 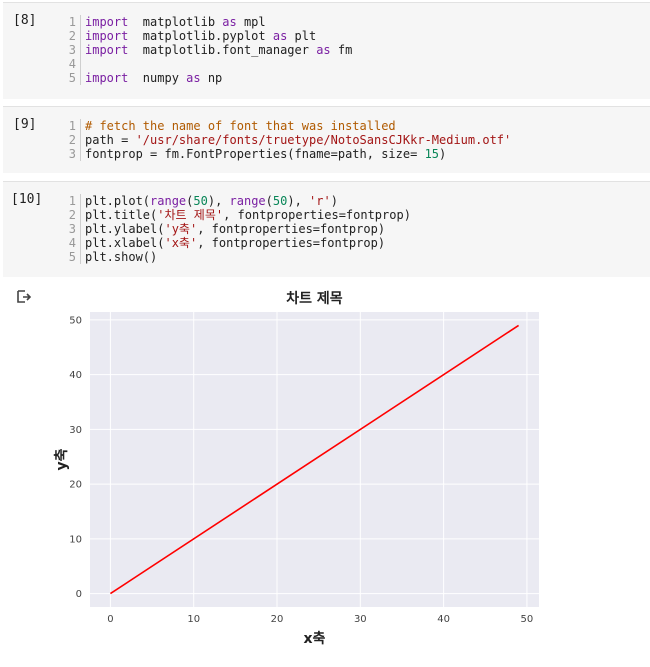 What do you see at coordinates (121, 257) in the screenshot?
I see `code-token: plt.show()` at bounding box center [121, 257].